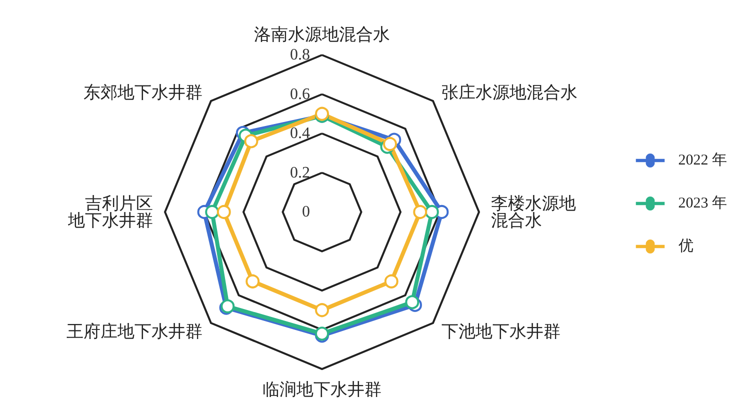 Image resolution: width=752 pixels, height=407 pixels. I want to click on legend-label: 优, so click(686, 246).